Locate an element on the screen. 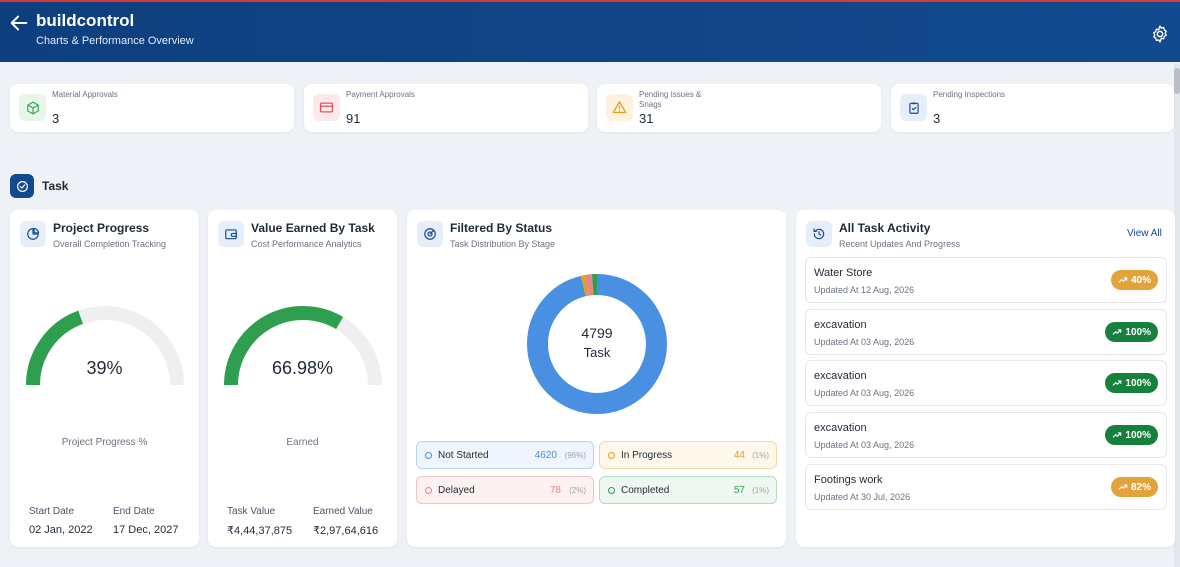  activity-name: Water Store is located at coordinates (843, 273).